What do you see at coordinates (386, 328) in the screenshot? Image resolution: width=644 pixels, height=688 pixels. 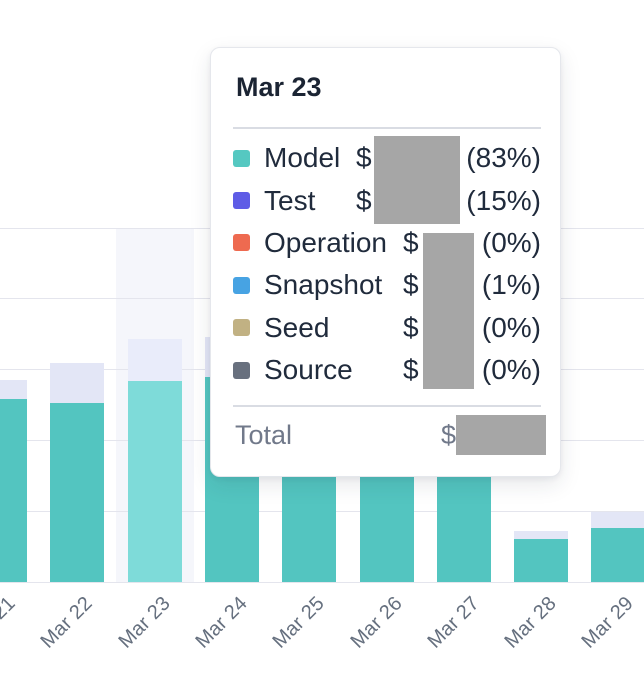 I see `tooltip-series-row: Seed $ (0%)` at bounding box center [386, 328].